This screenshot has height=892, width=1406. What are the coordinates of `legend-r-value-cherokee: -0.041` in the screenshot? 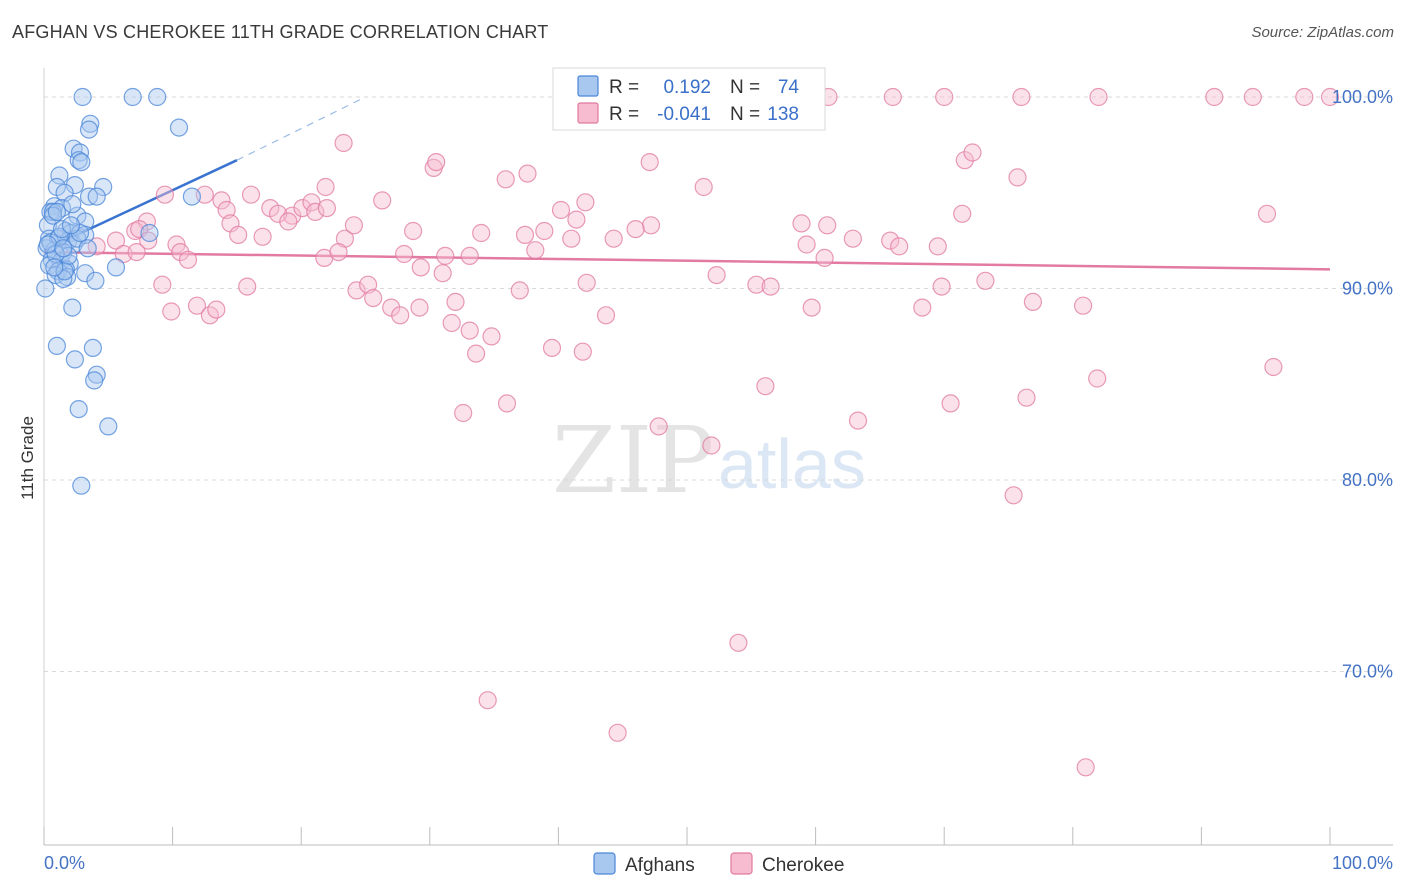 It's located at (684, 114).